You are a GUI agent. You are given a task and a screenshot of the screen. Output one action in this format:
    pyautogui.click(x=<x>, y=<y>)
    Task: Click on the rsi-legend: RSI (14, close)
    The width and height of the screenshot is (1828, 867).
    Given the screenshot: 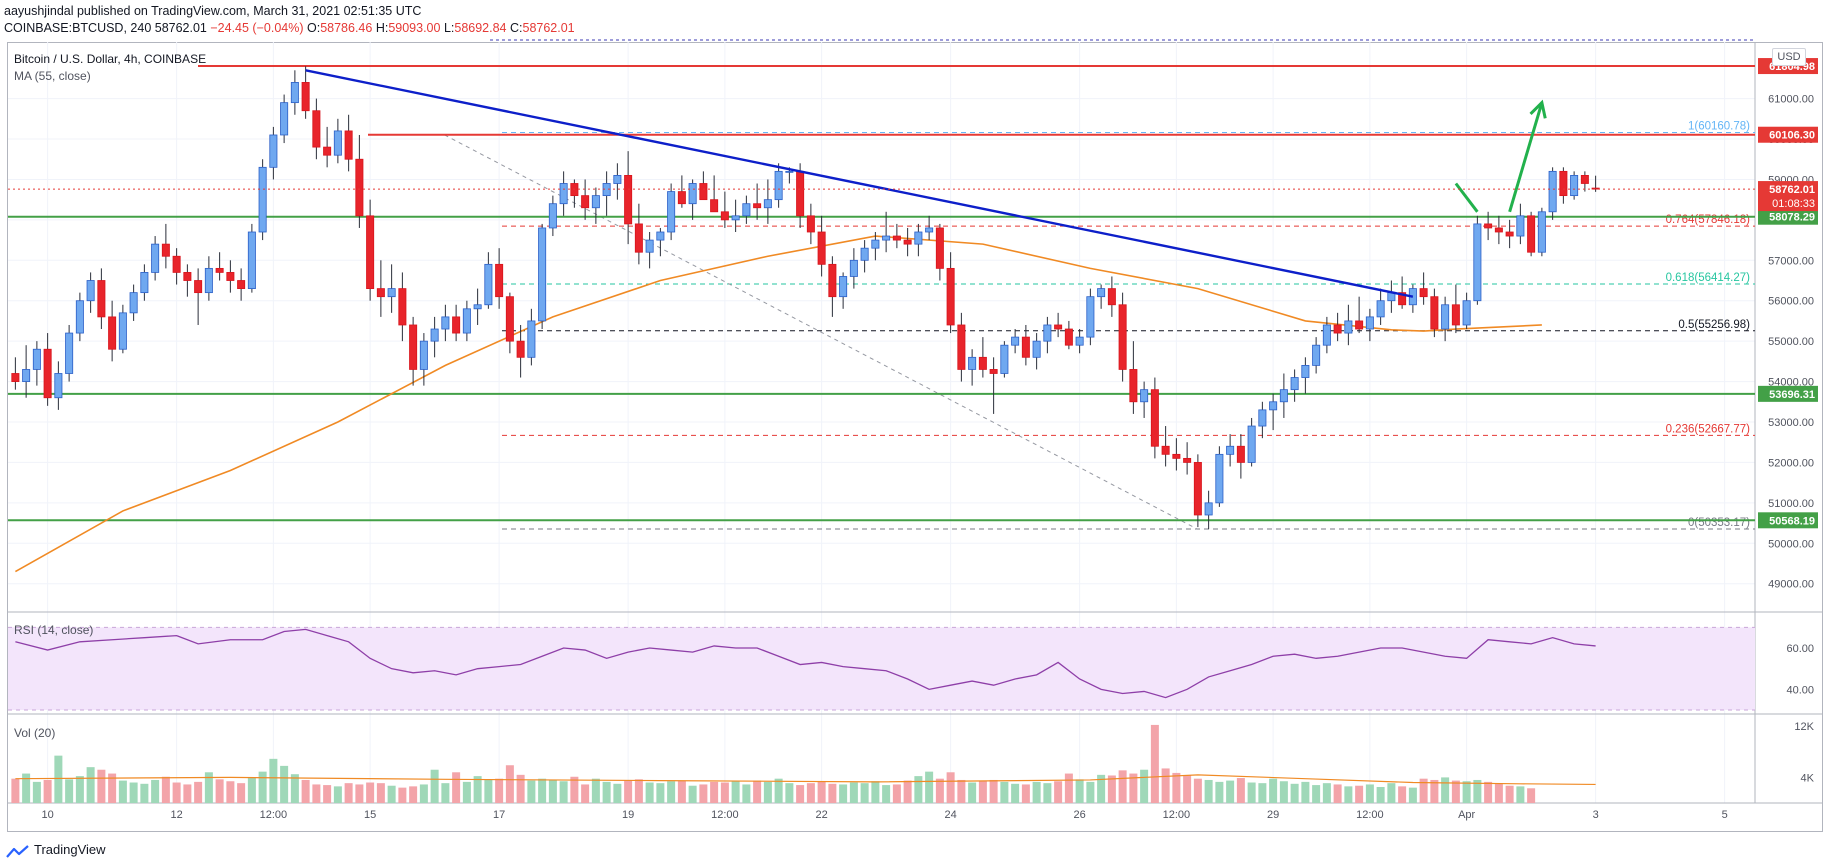 What is the action you would take?
    pyautogui.click(x=54, y=630)
    